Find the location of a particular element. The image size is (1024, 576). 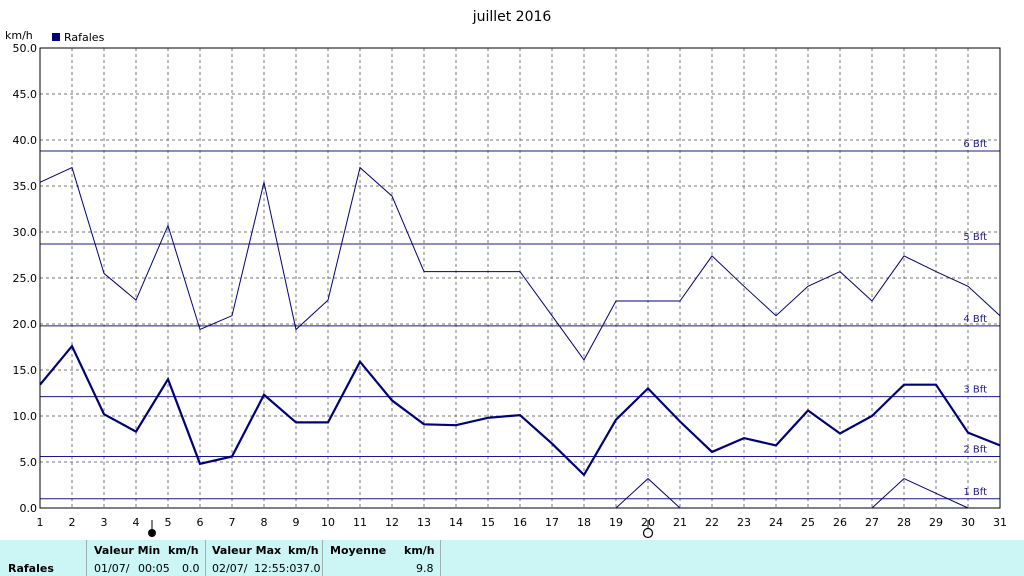

full-moon-icon is located at coordinates (648, 533).